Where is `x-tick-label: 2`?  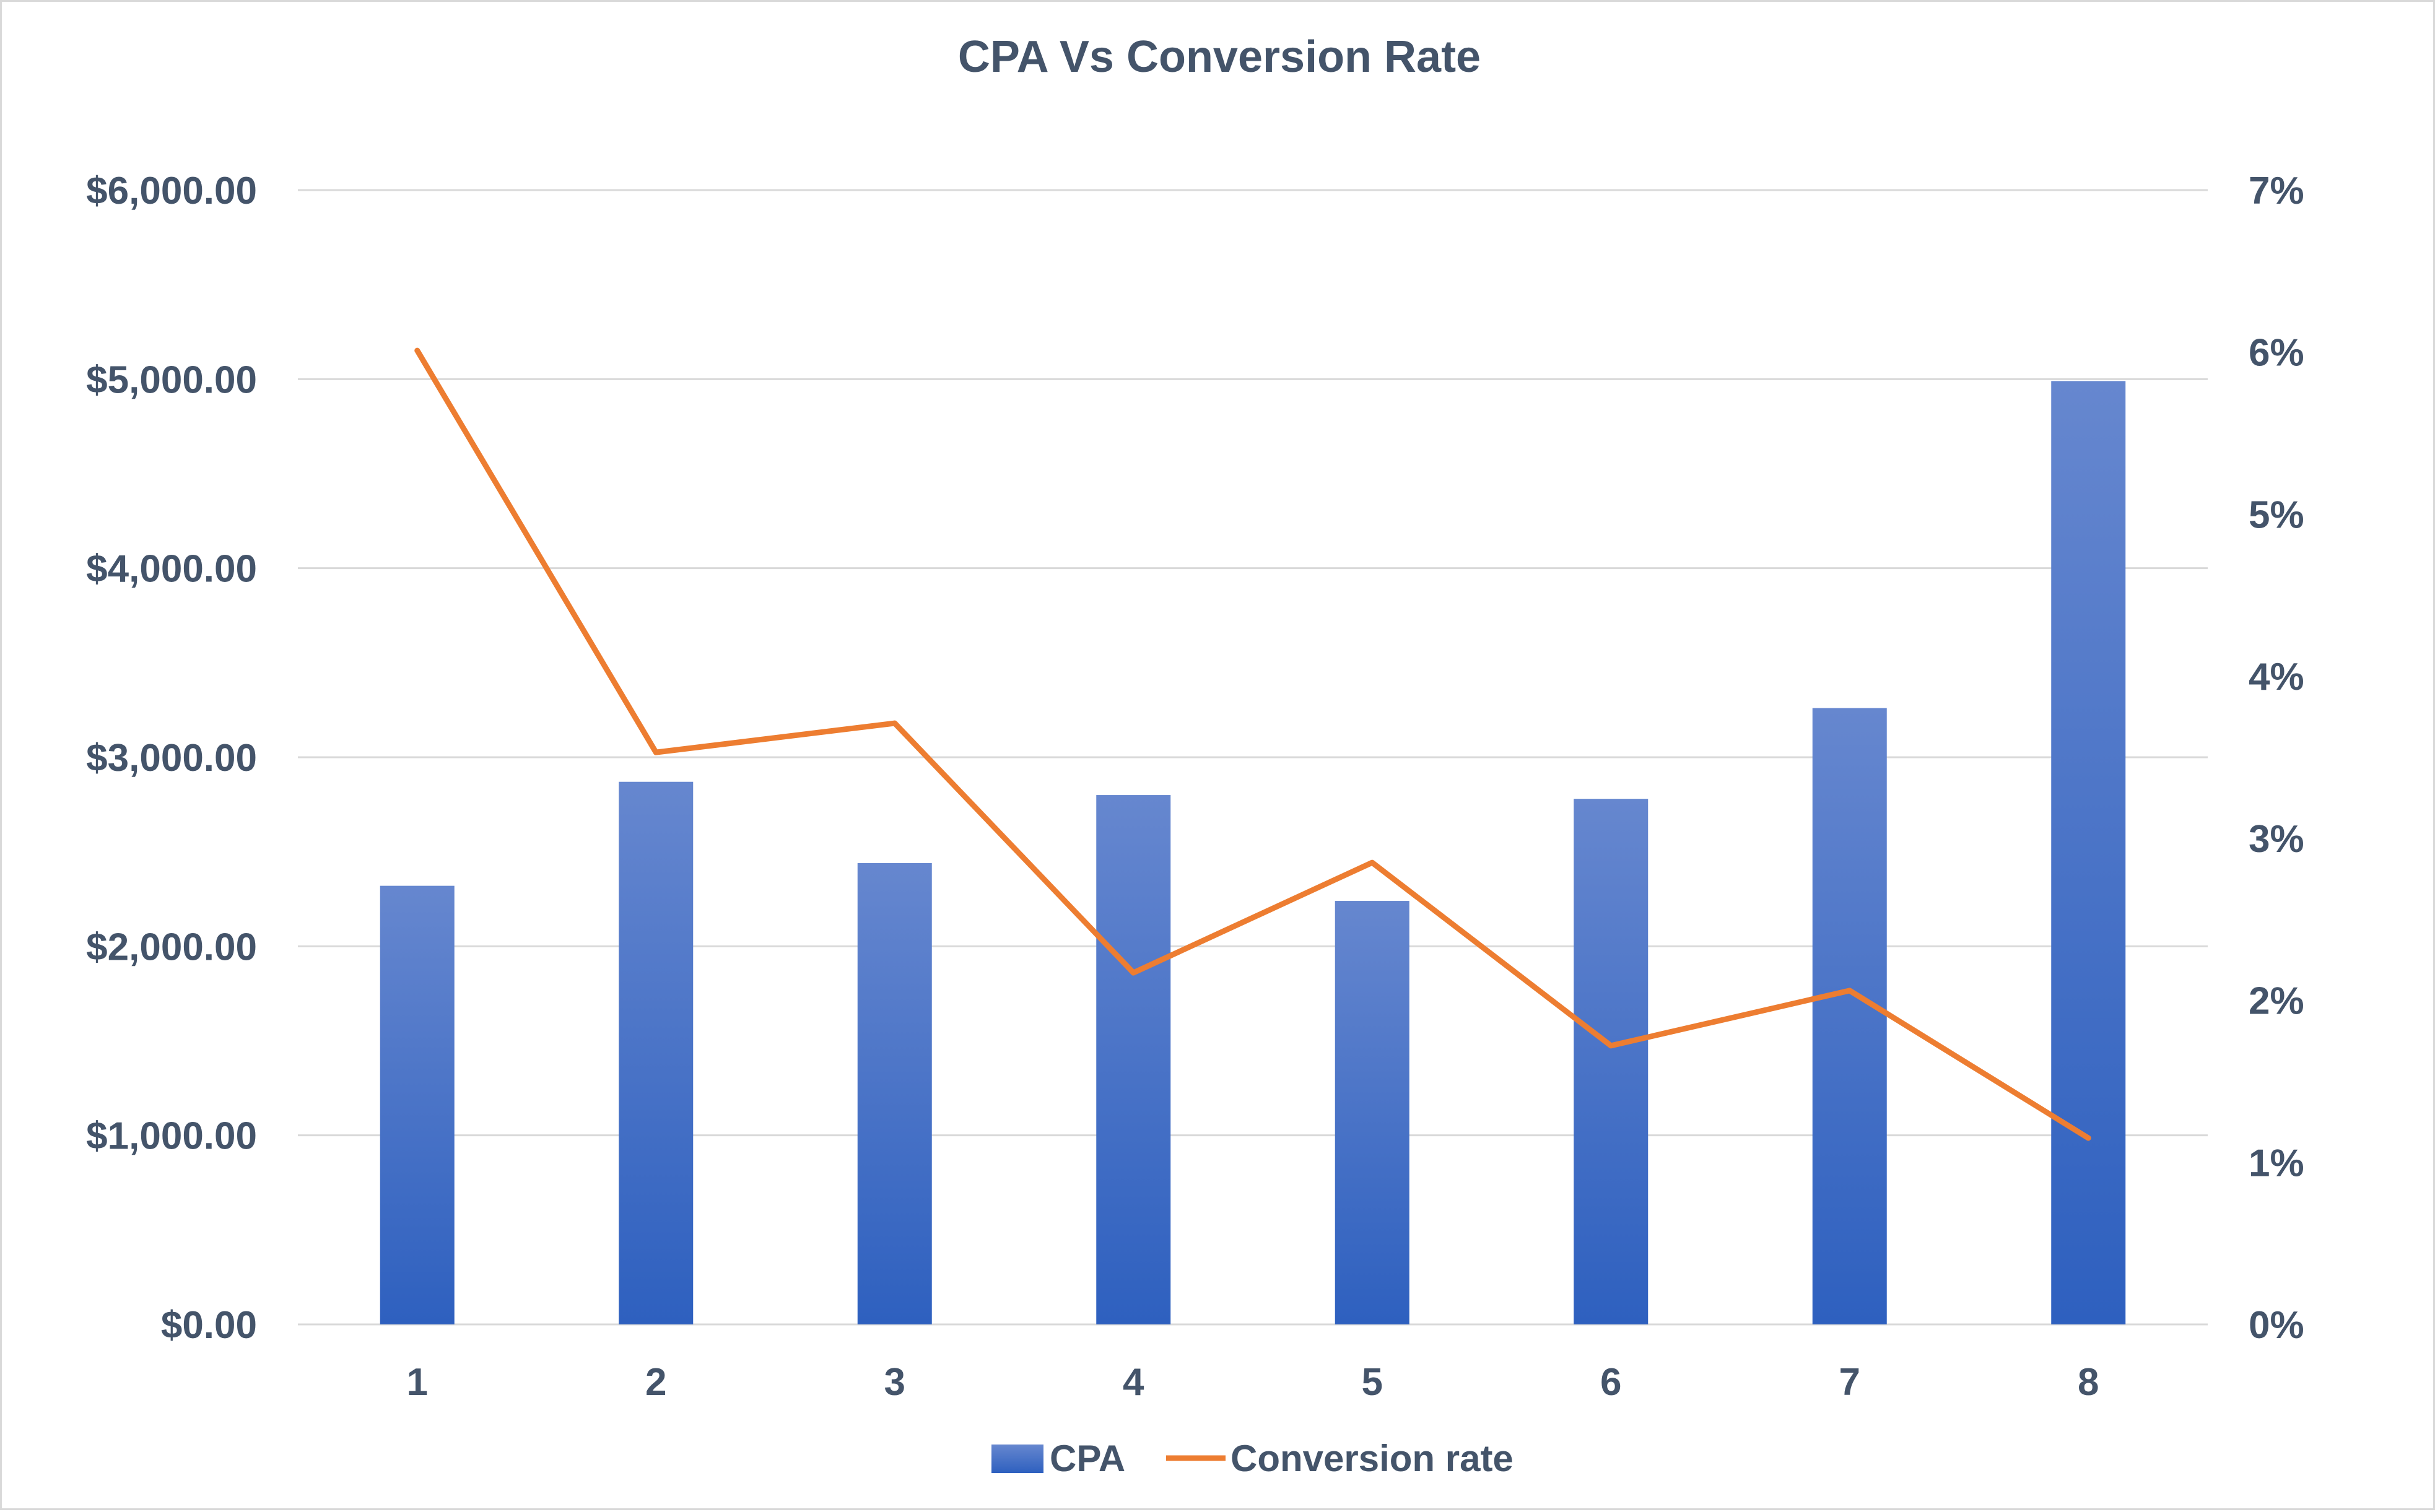 x-tick-label: 2 is located at coordinates (655, 1382).